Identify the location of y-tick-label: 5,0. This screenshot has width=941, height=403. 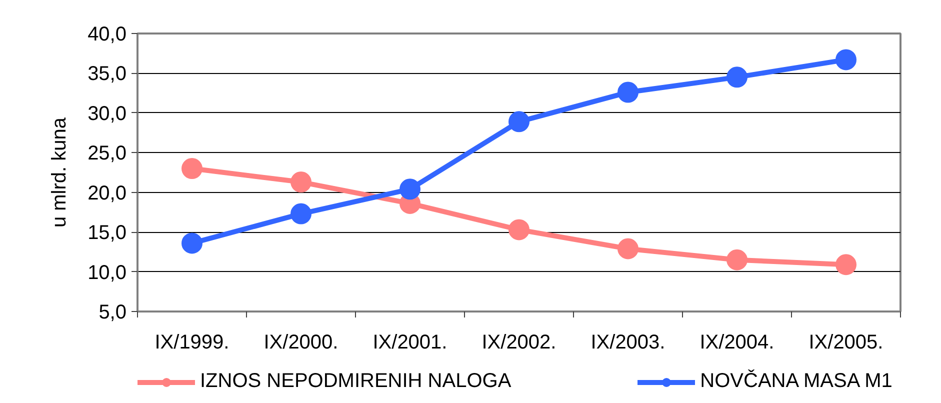
(112, 313).